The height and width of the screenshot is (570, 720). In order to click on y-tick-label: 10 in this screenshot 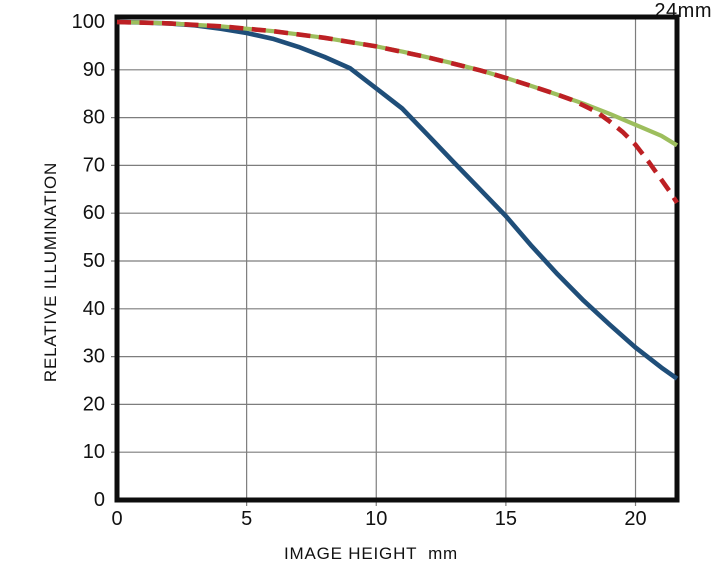, I will do `click(94, 452)`.